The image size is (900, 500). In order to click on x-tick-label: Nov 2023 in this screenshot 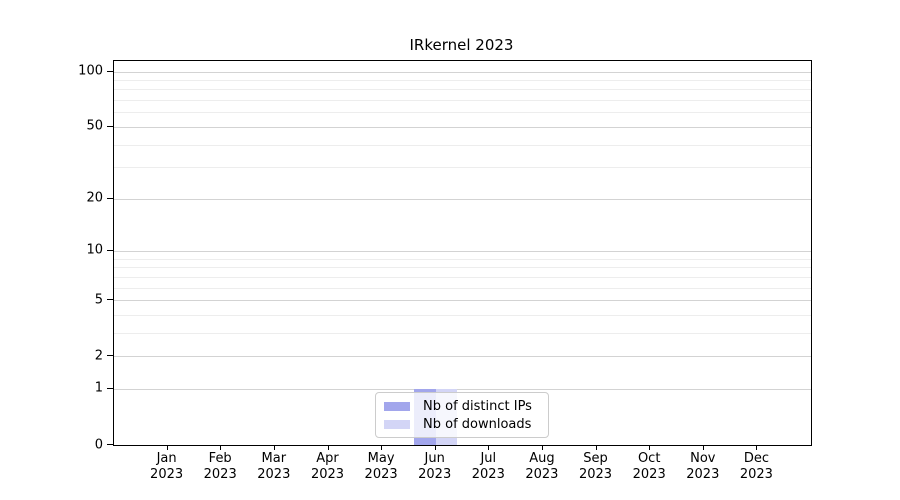, I will do `click(703, 467)`.